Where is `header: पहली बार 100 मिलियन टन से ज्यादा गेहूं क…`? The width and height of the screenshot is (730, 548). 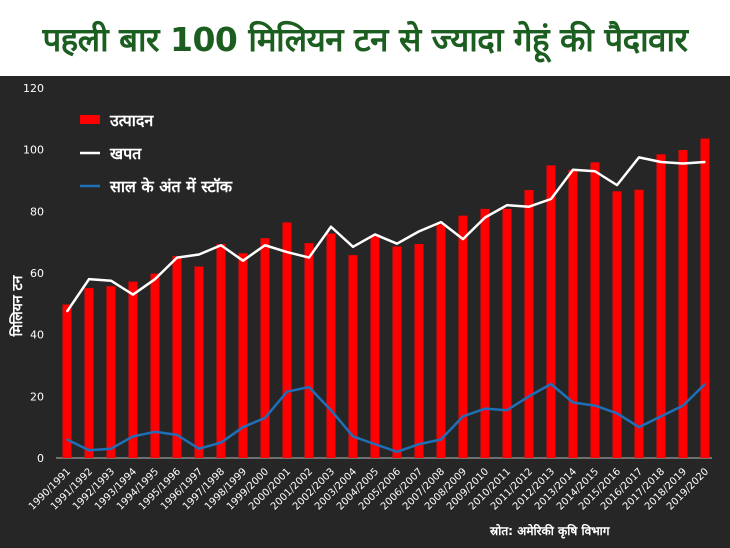 header: पहली बार 100 मिलियन टन से ज्यादा गेहूं क… is located at coordinates (365, 38).